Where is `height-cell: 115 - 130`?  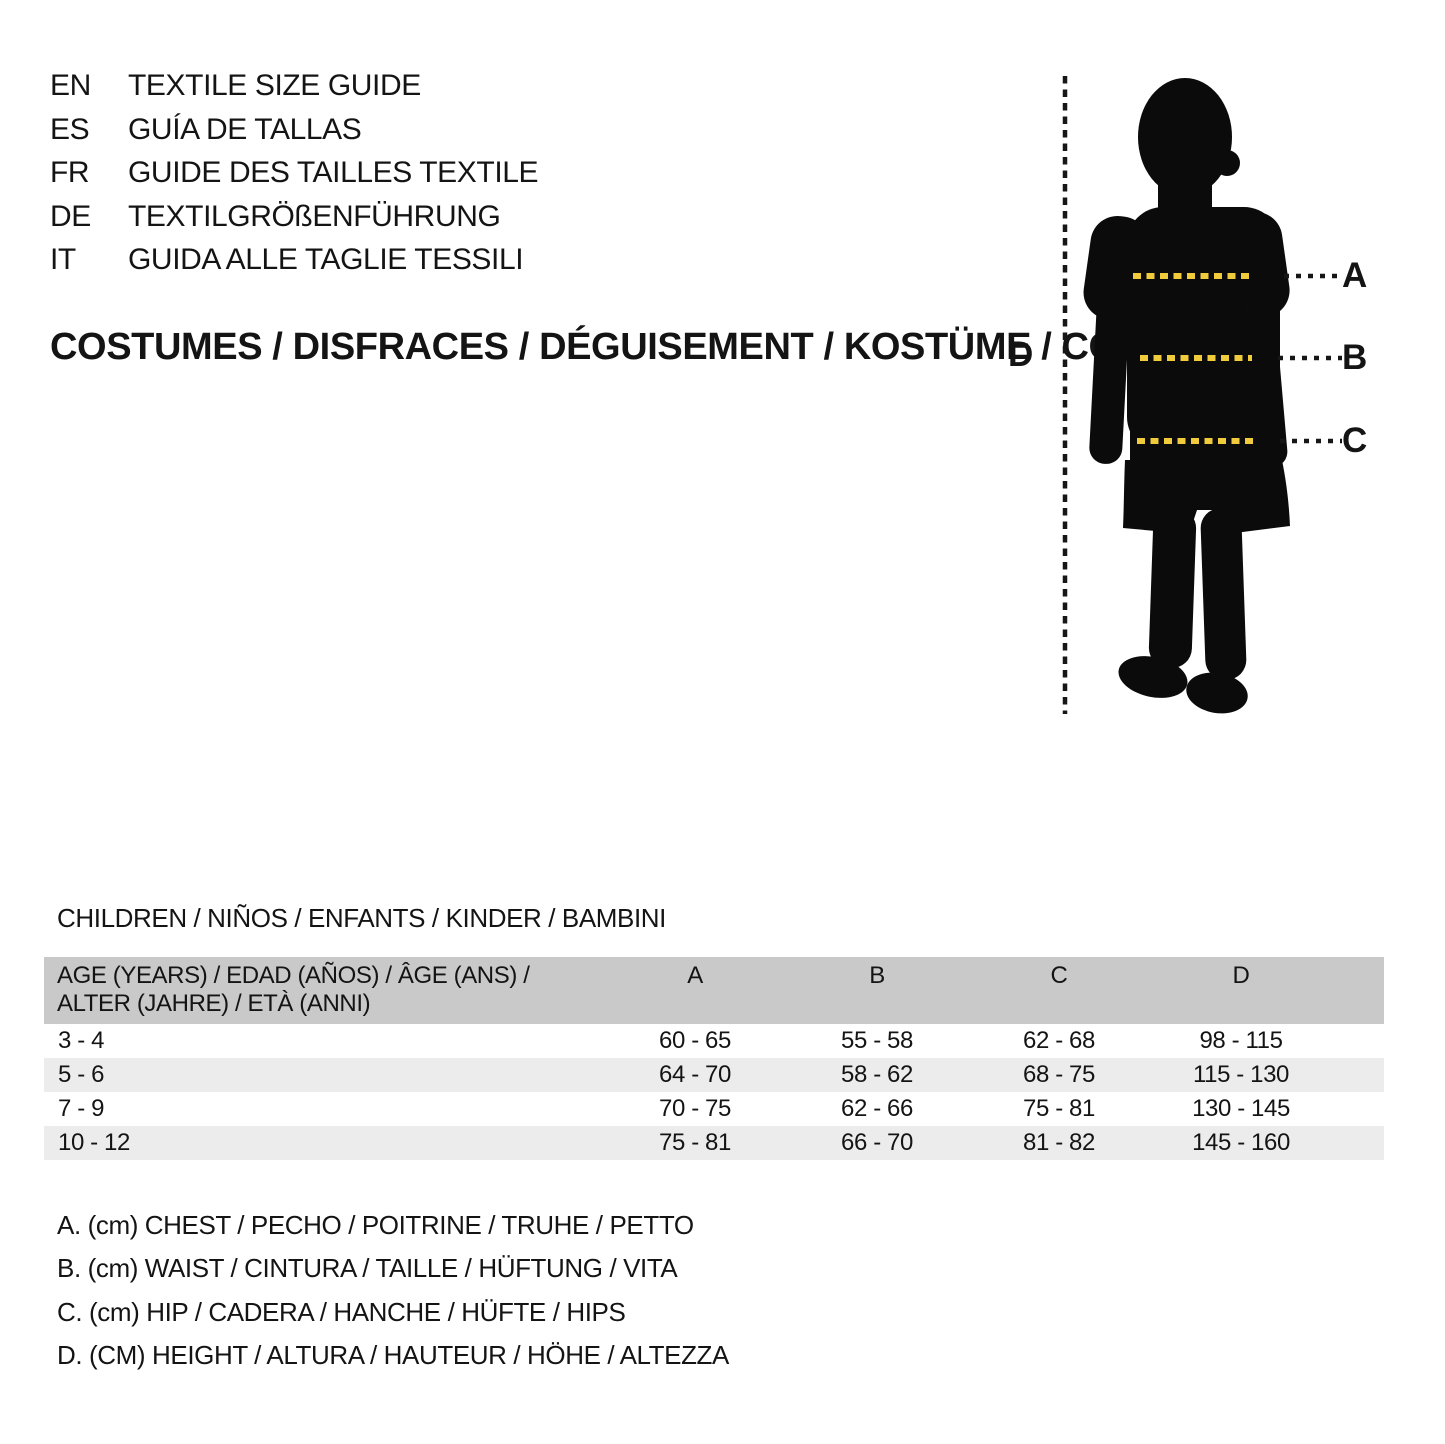 height-cell: 115 - 130 is located at coordinates (1241, 1074).